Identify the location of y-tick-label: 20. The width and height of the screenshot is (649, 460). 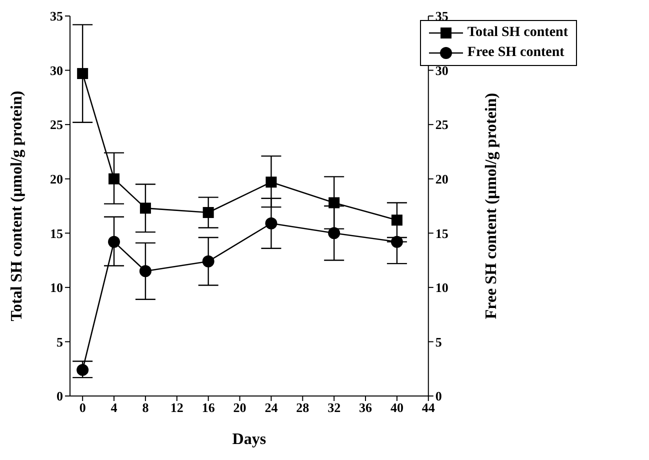
(56, 178).